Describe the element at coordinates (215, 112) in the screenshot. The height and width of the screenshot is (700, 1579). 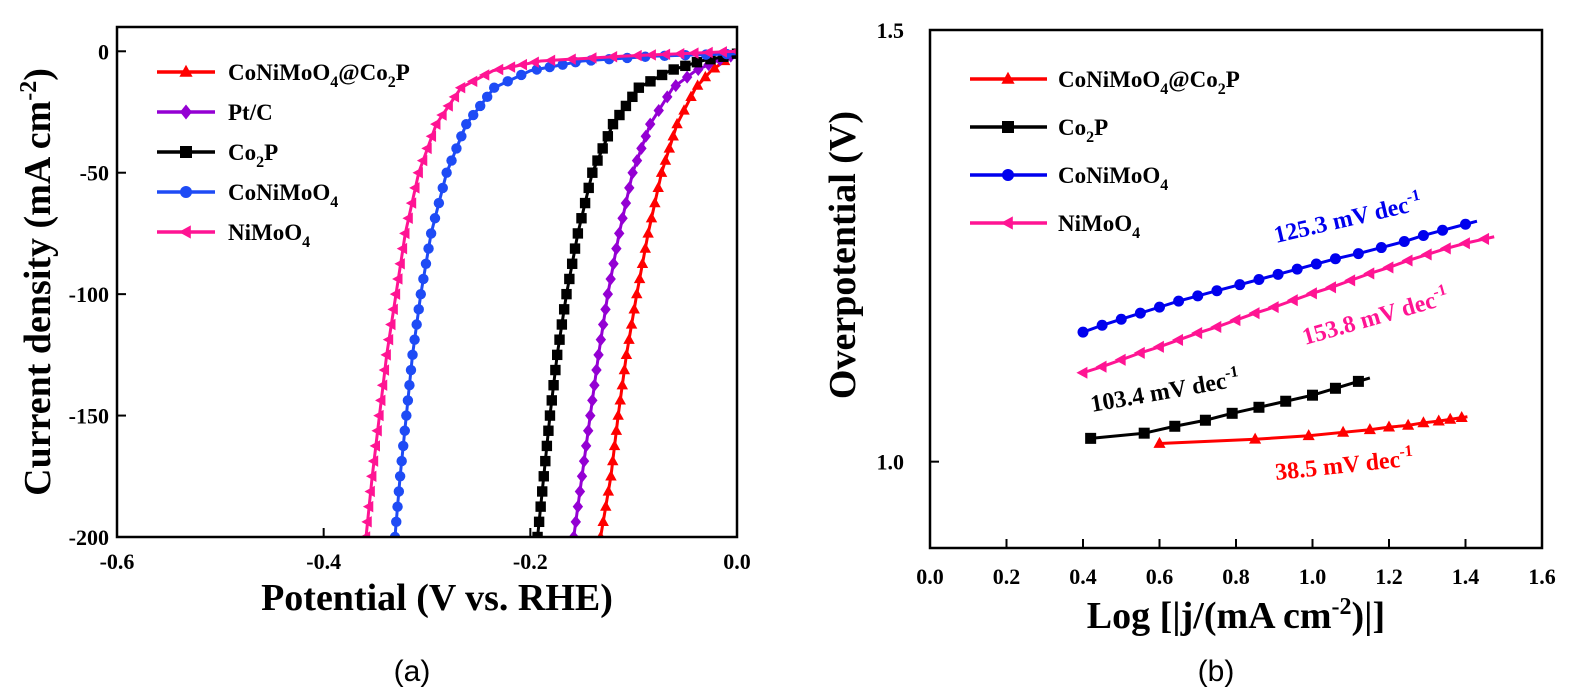
I see `legend-item-pt-c: Pt/C` at that location.